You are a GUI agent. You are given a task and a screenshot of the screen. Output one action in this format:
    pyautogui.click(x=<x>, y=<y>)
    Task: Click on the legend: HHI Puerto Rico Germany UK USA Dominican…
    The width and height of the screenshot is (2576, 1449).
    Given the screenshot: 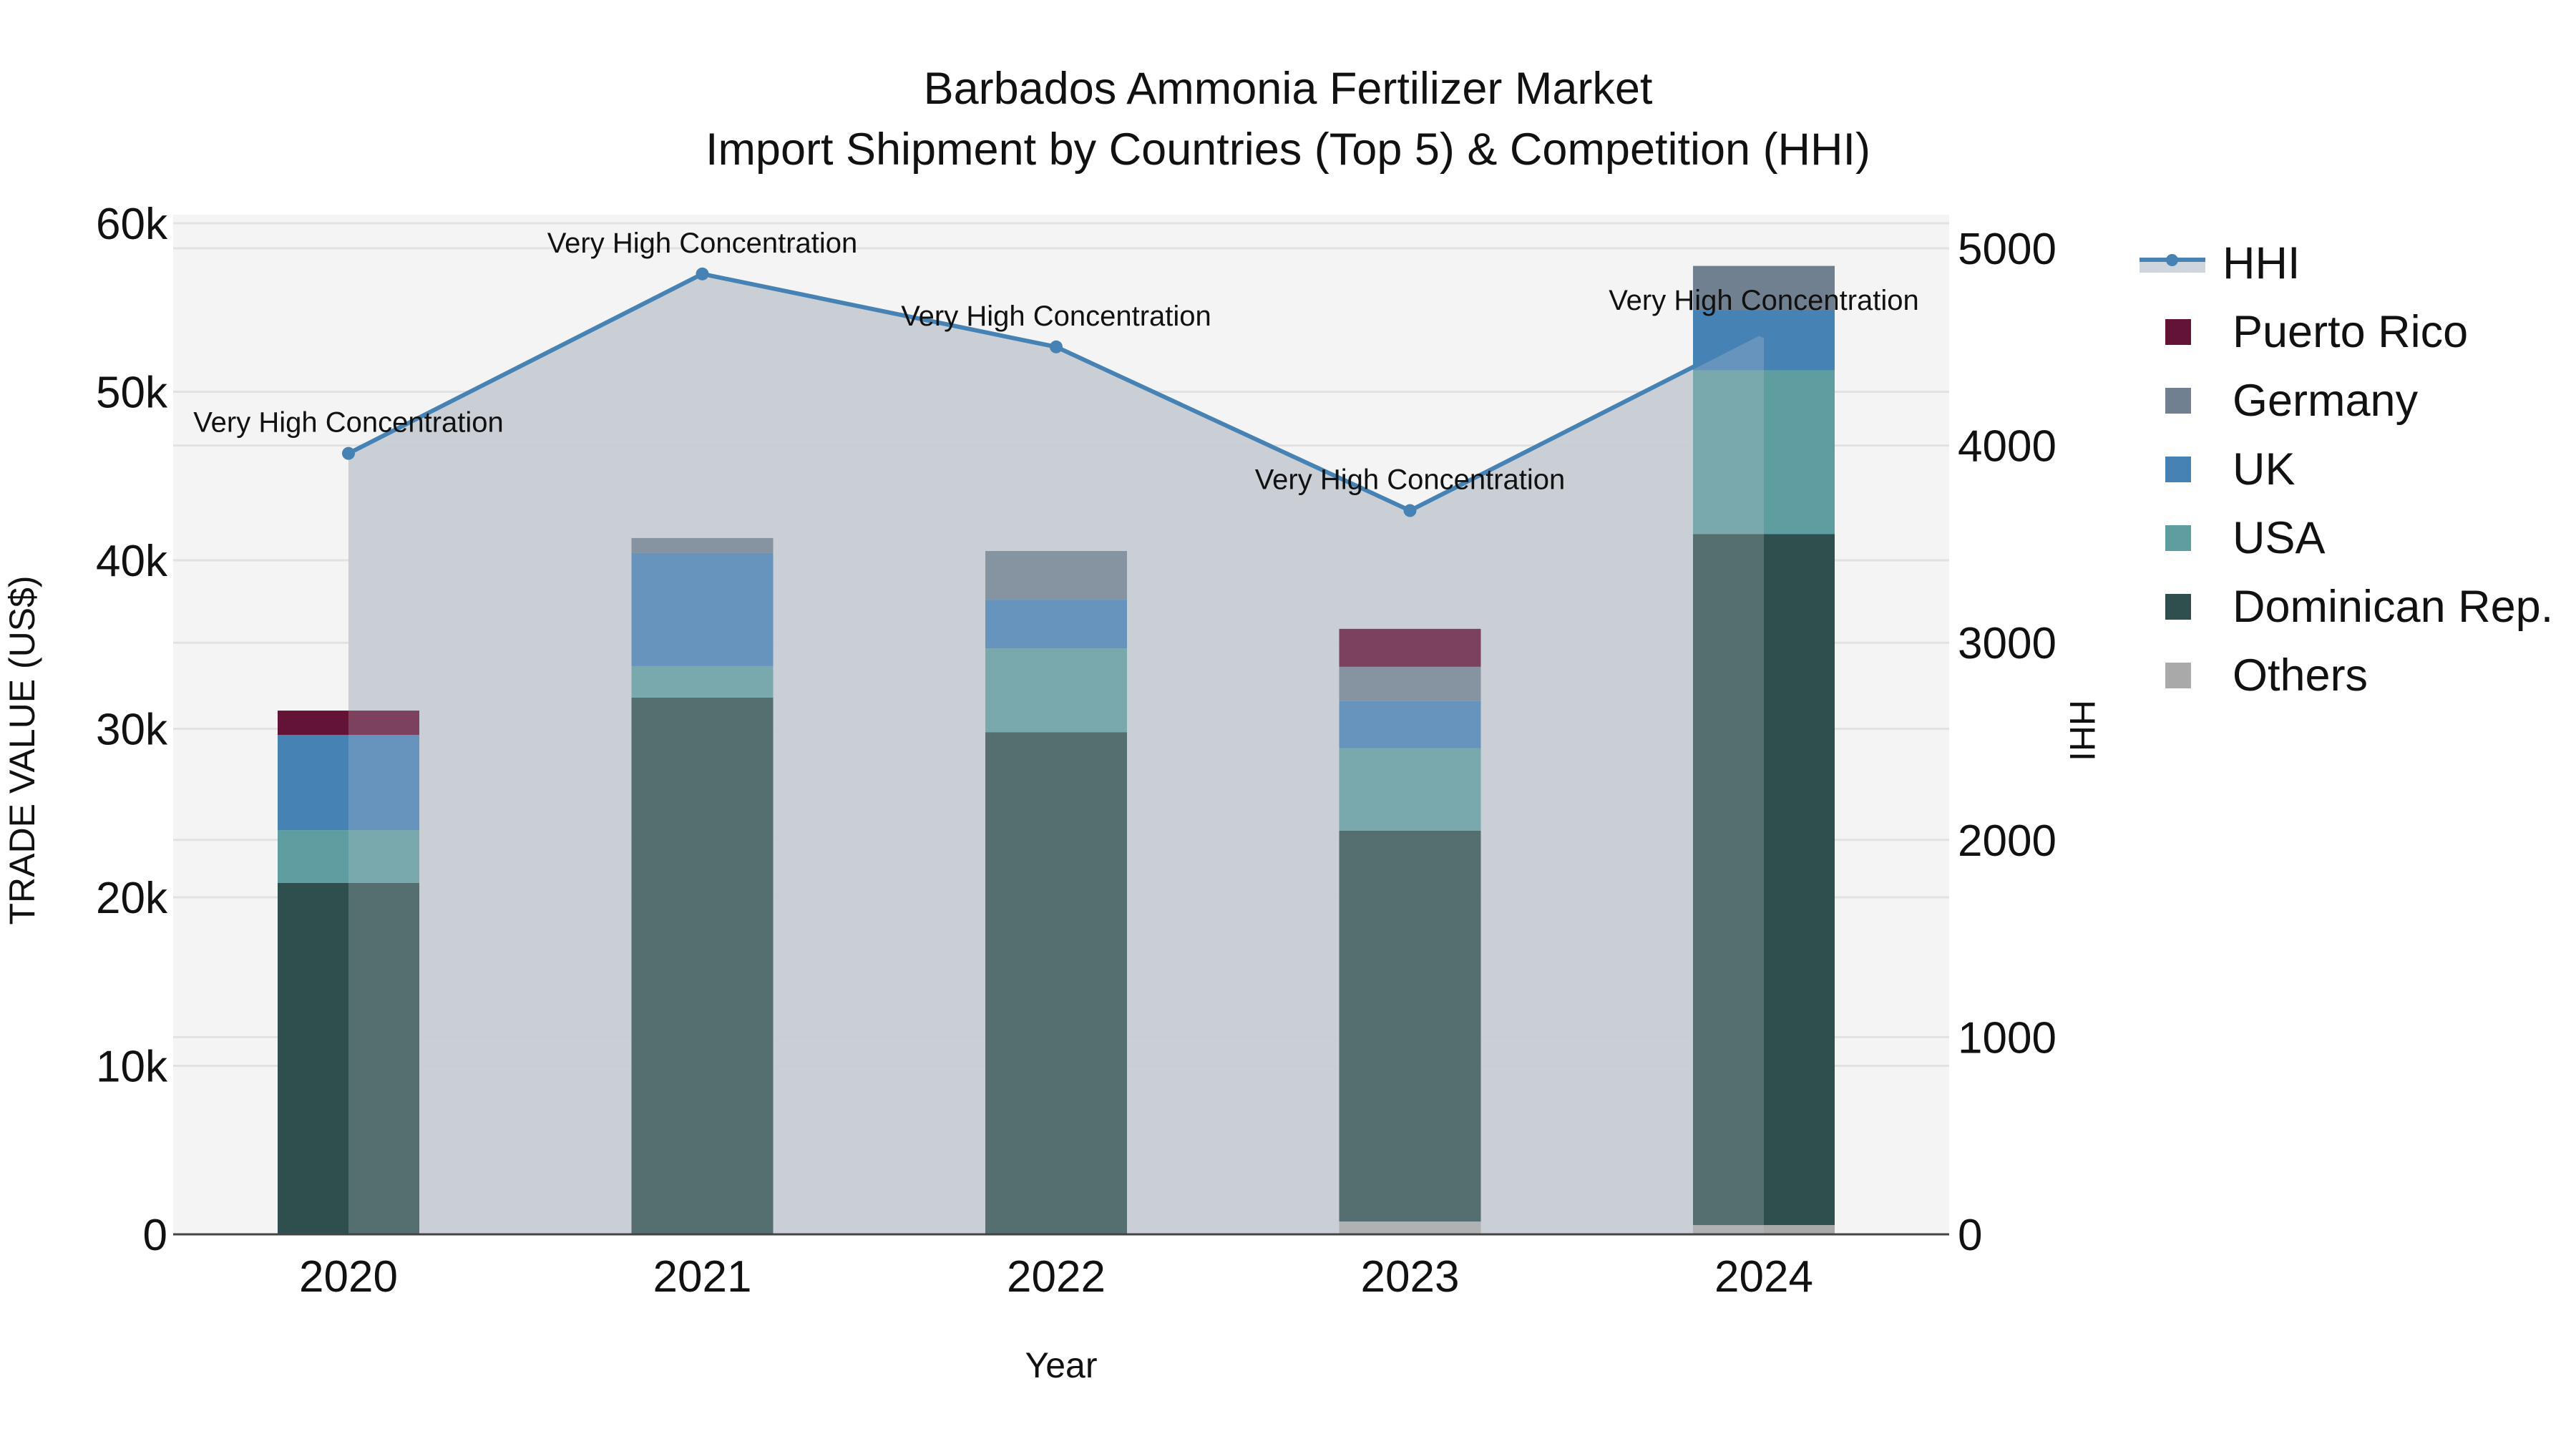 What is the action you would take?
    pyautogui.click(x=2346, y=469)
    